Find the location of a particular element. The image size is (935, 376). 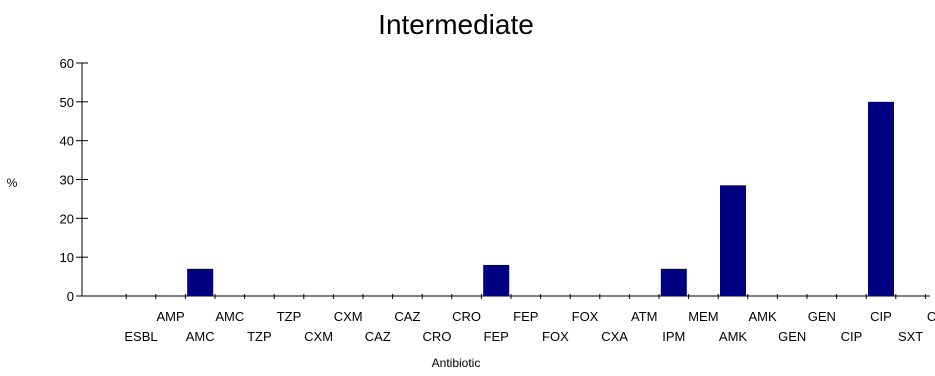

category-label: COL is located at coordinates (931, 316).